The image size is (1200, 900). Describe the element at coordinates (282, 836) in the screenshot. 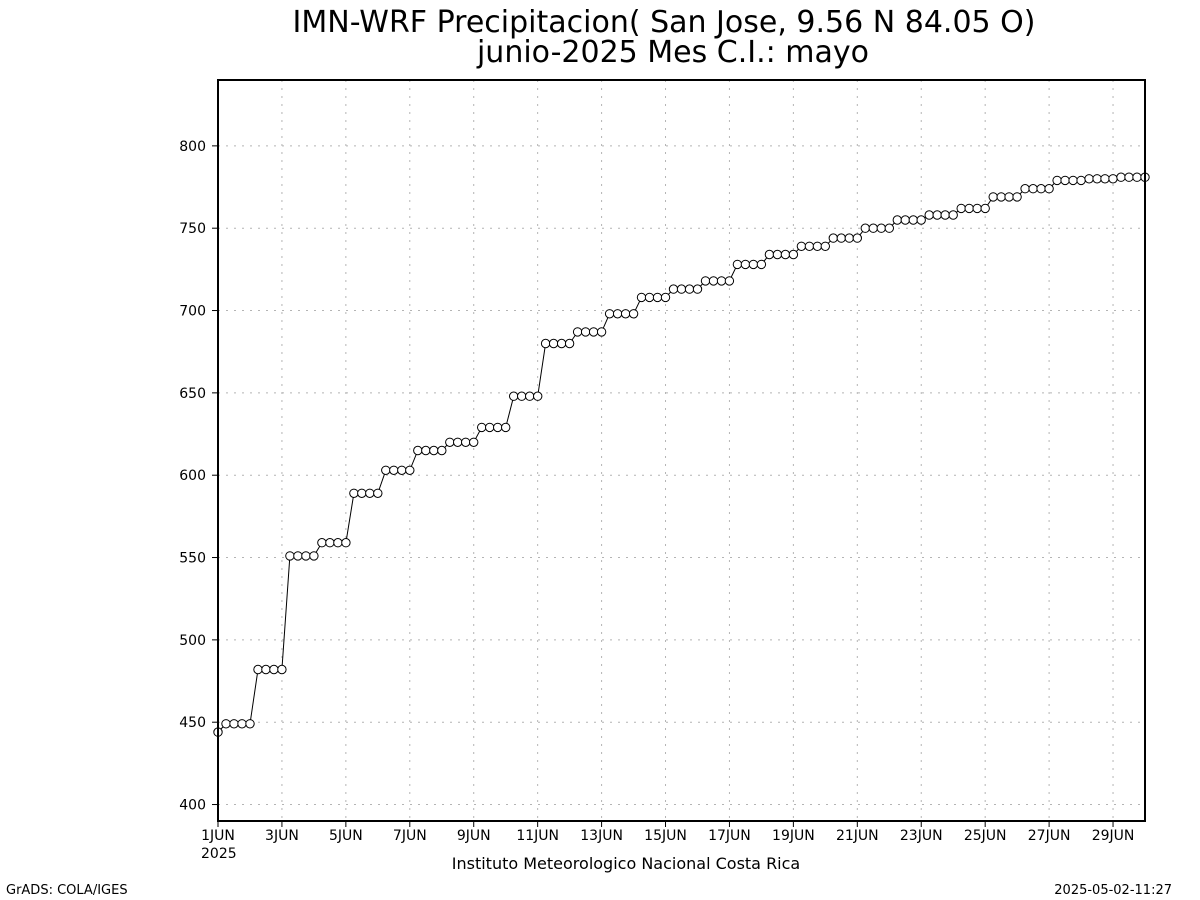

I see `x-tick-label: 3JUN` at that location.